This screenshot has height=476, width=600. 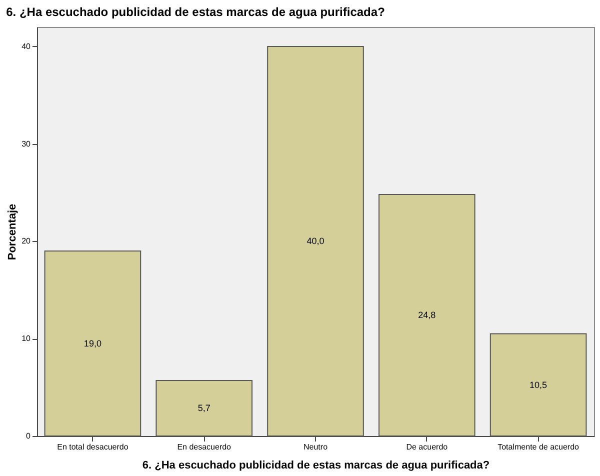 What do you see at coordinates (27, 241) in the screenshot?
I see `y-tick-label: 20` at bounding box center [27, 241].